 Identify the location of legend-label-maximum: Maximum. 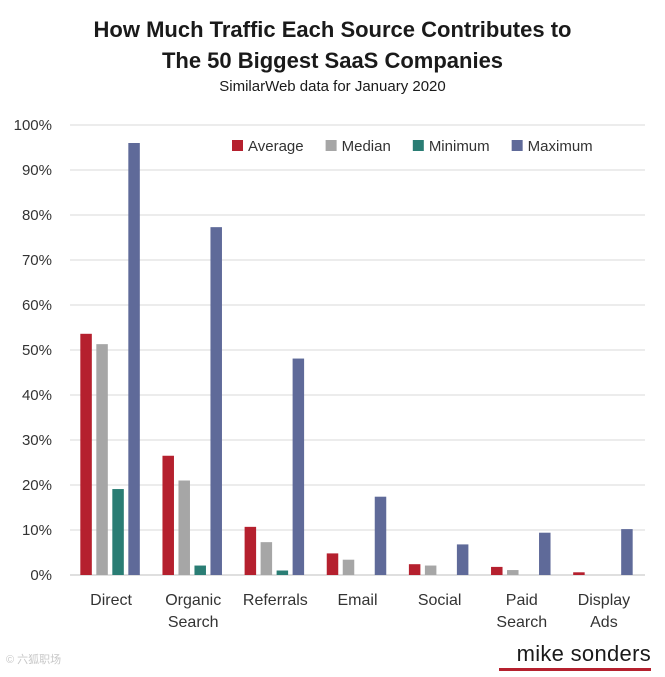
(560, 146).